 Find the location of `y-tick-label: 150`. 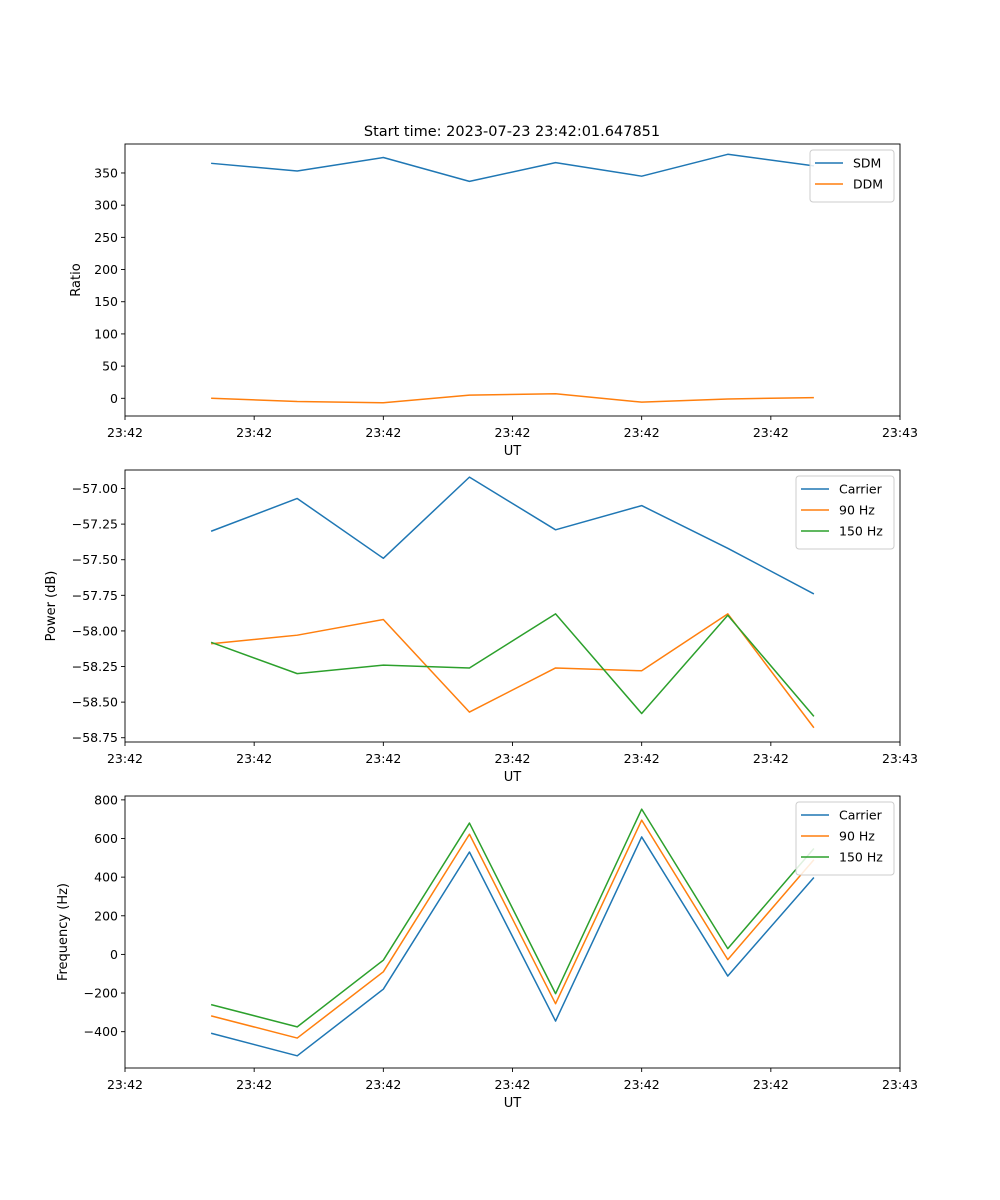

y-tick-label: 150 is located at coordinates (106, 301).